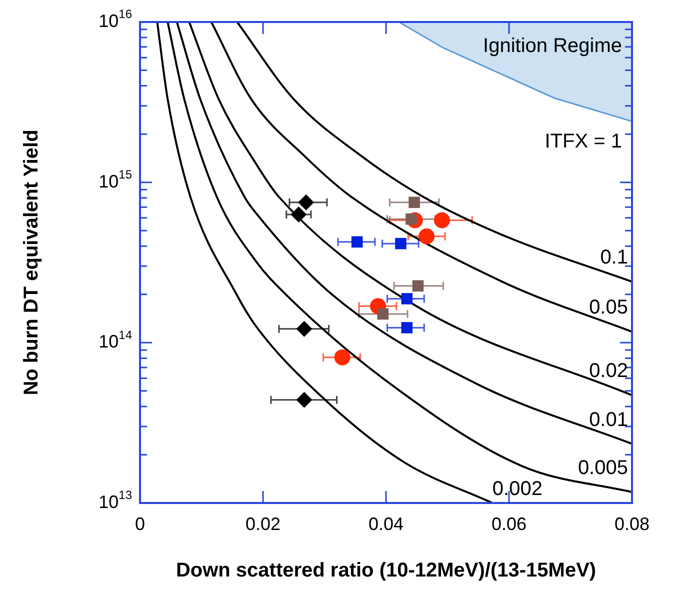  I want to click on series-label: 0.1, so click(614, 257).